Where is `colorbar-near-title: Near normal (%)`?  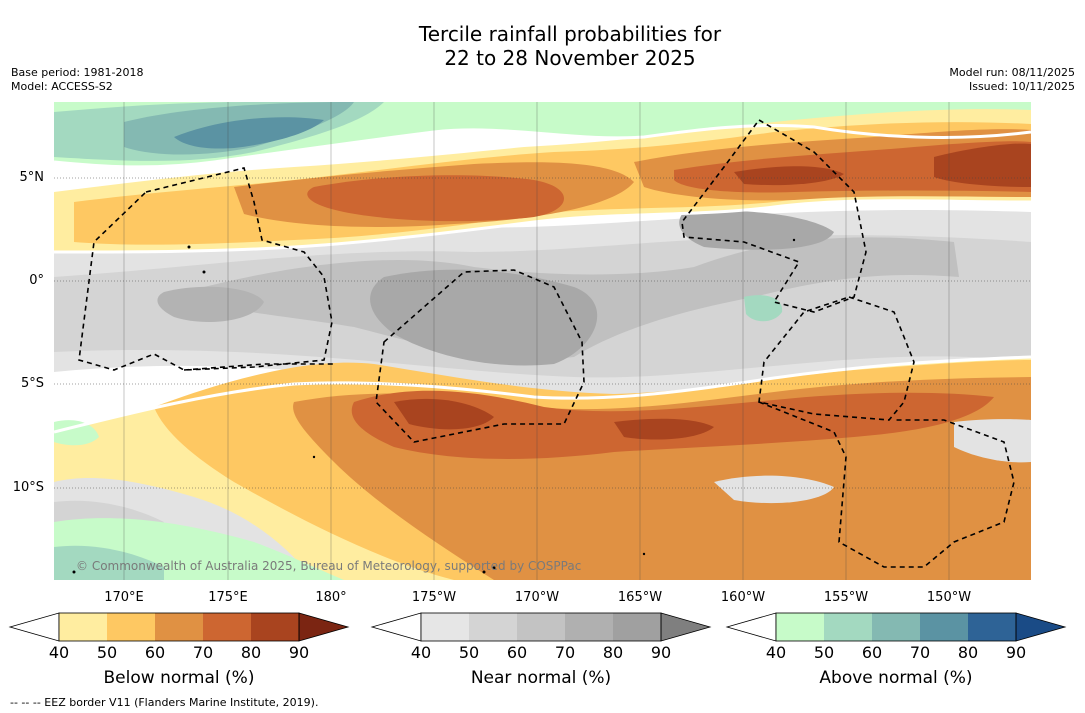
colorbar-near-title: Near normal (%) is located at coordinates (541, 678).